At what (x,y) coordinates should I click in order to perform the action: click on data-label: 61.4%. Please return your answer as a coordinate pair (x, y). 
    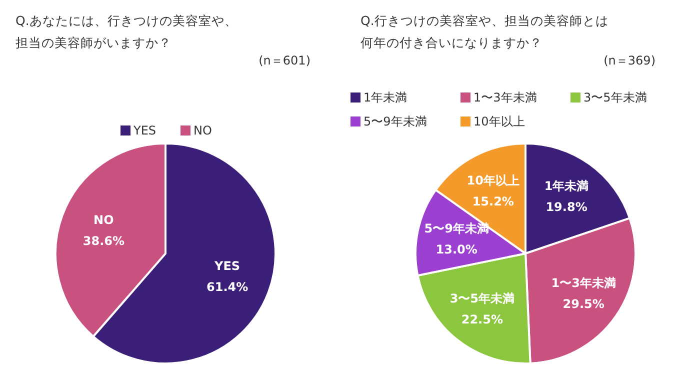
    Looking at the image, I should click on (227, 287).